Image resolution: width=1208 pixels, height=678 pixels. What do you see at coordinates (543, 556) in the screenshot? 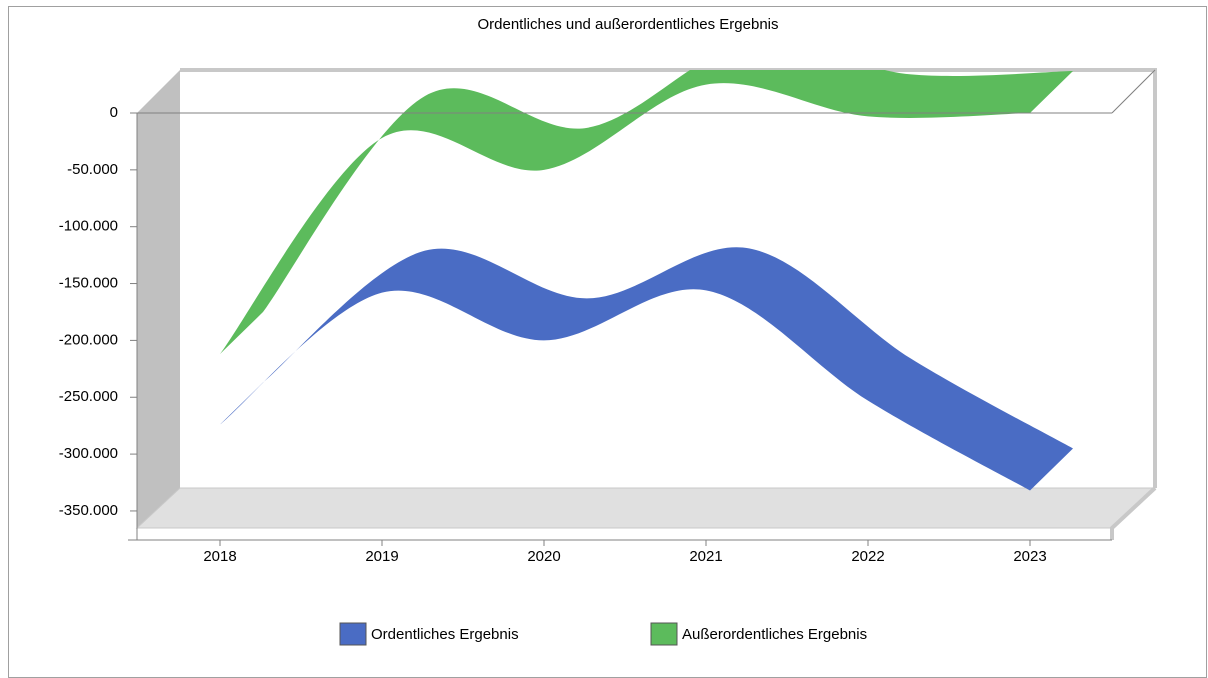
I see `x-tick-label: 2020` at bounding box center [543, 556].